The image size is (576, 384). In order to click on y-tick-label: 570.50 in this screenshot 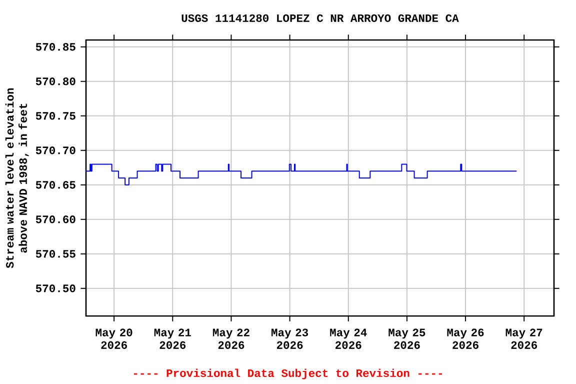, I will do `click(56, 288)`.